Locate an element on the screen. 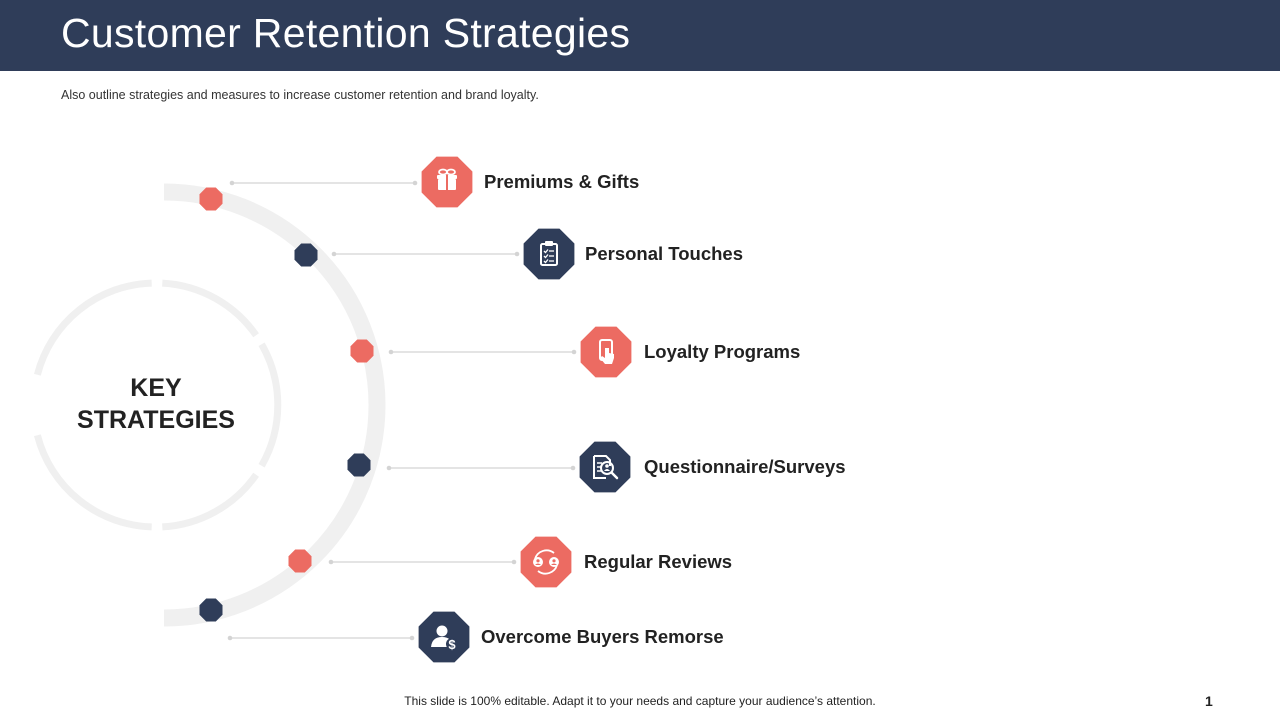 The width and height of the screenshot is (1280, 720). strategy-label: Loyalty Programs is located at coordinates (722, 351).